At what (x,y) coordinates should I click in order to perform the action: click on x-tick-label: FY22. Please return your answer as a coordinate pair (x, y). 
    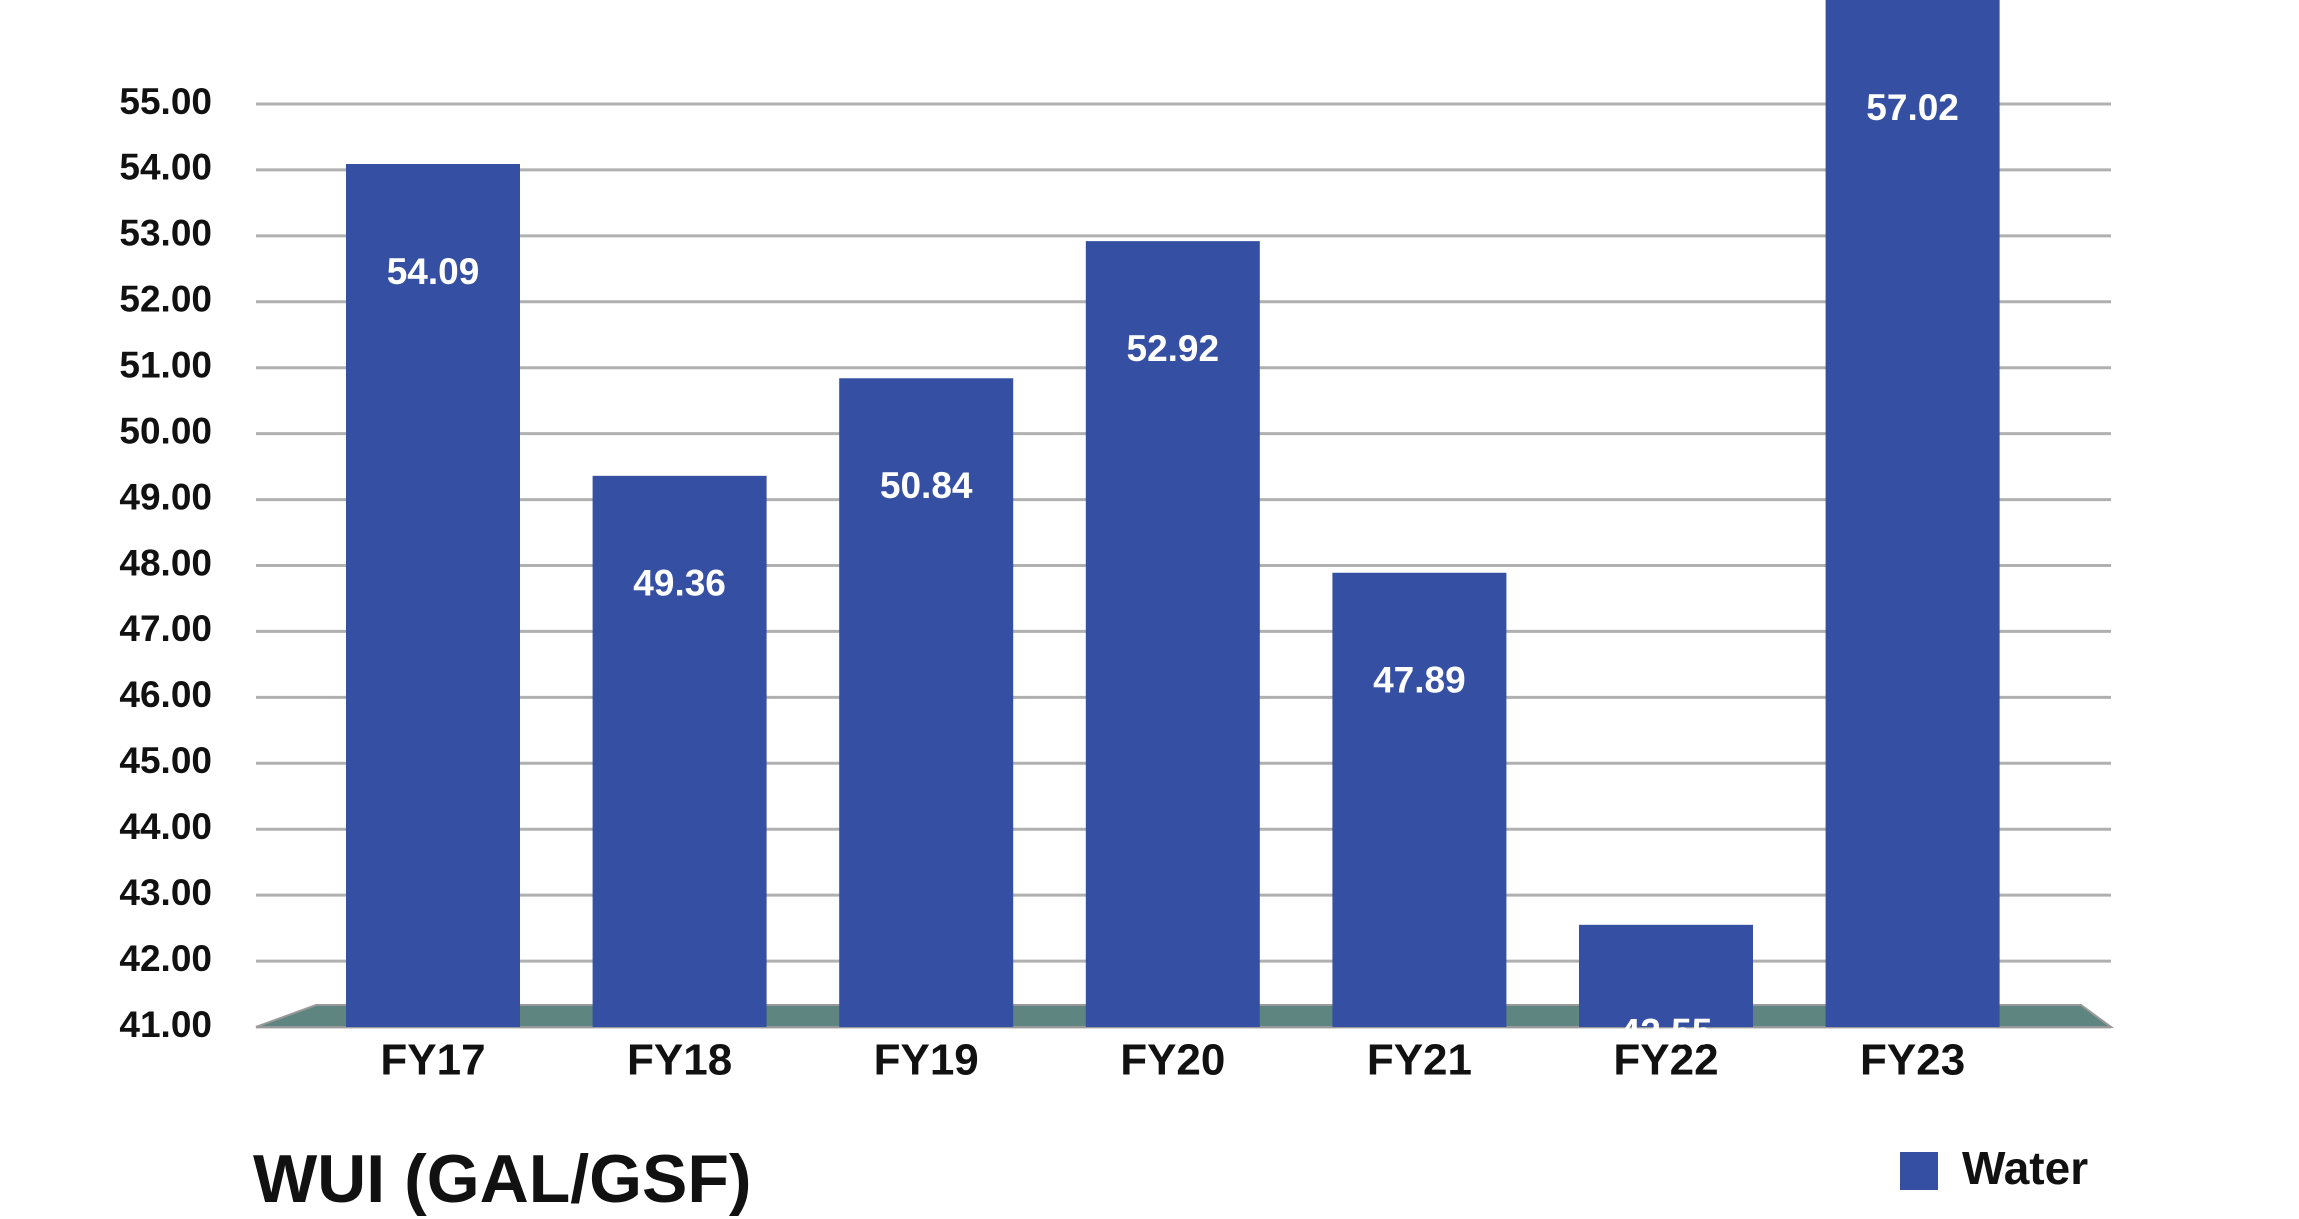
    Looking at the image, I should click on (1665, 1060).